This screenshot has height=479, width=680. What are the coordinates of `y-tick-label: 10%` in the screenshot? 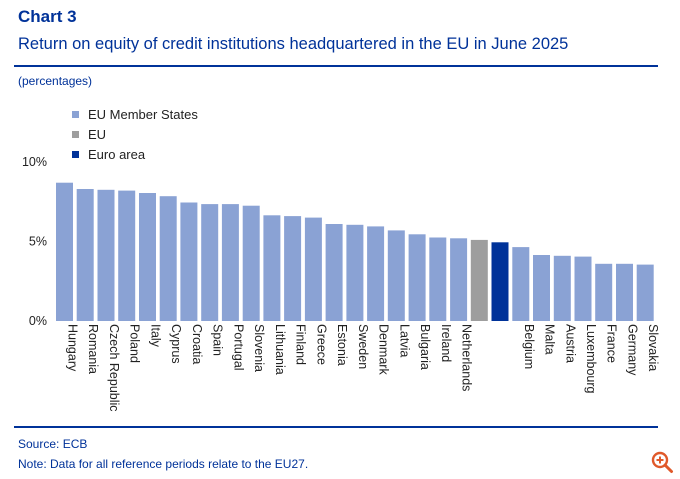 It's located at (34, 162).